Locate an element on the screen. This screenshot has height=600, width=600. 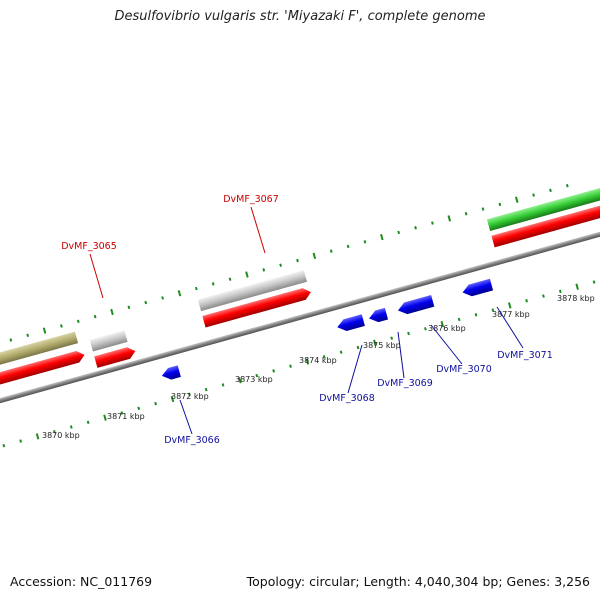
gene-label-dvmf-3070: DvMF_3070 is located at coordinates (464, 369).